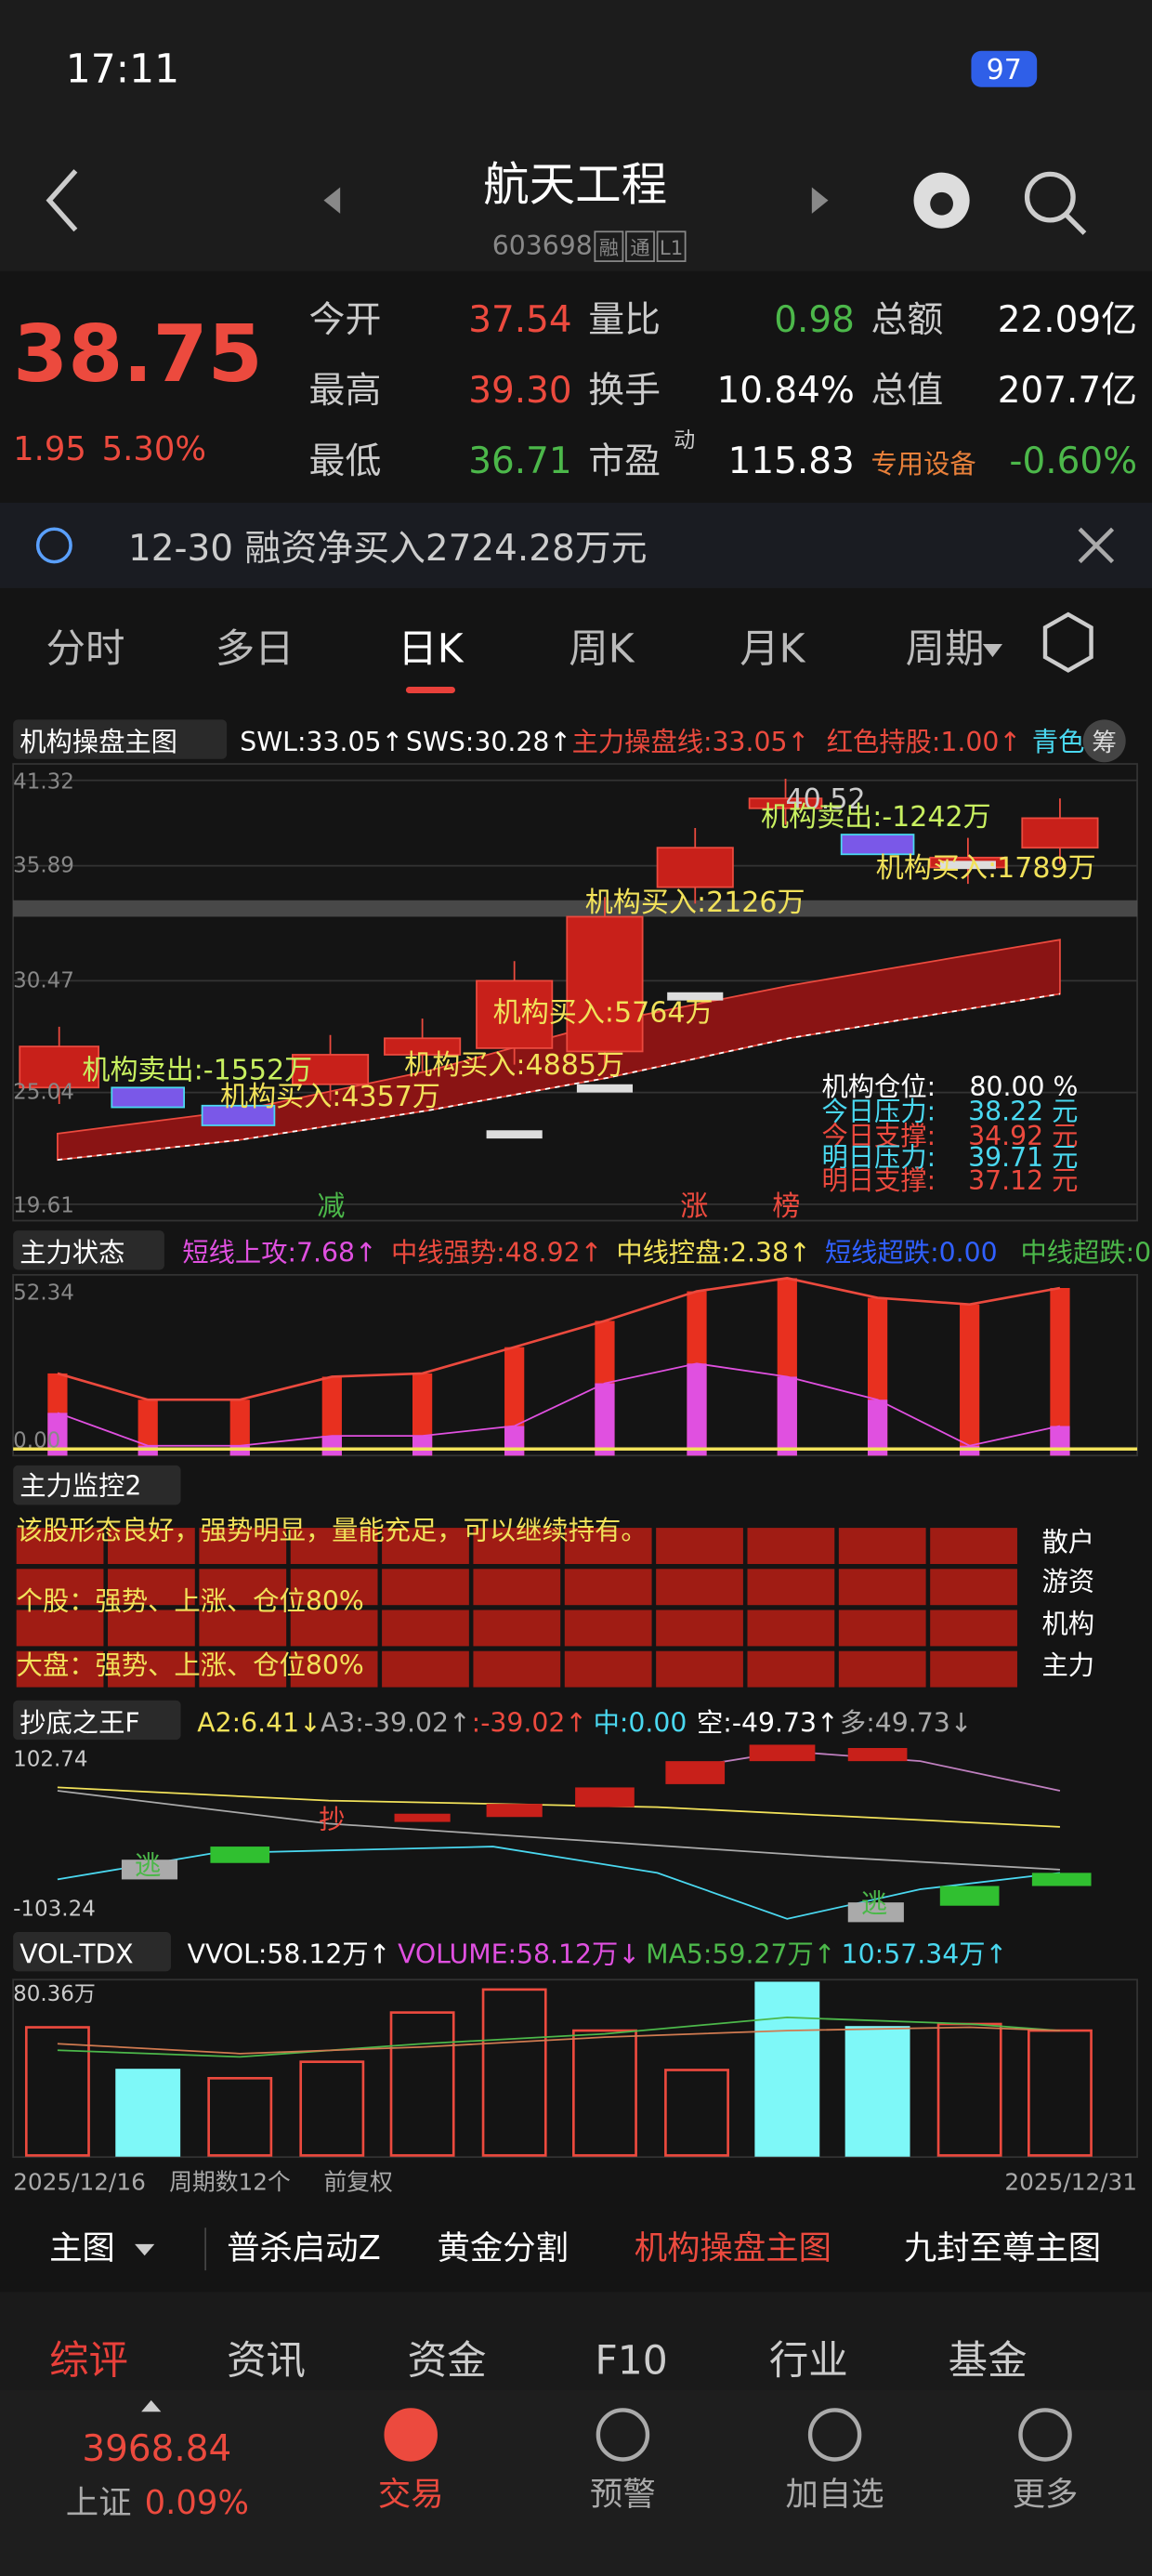  Describe the element at coordinates (992, 651) in the screenshot. I see `tab-dropdown` at that location.